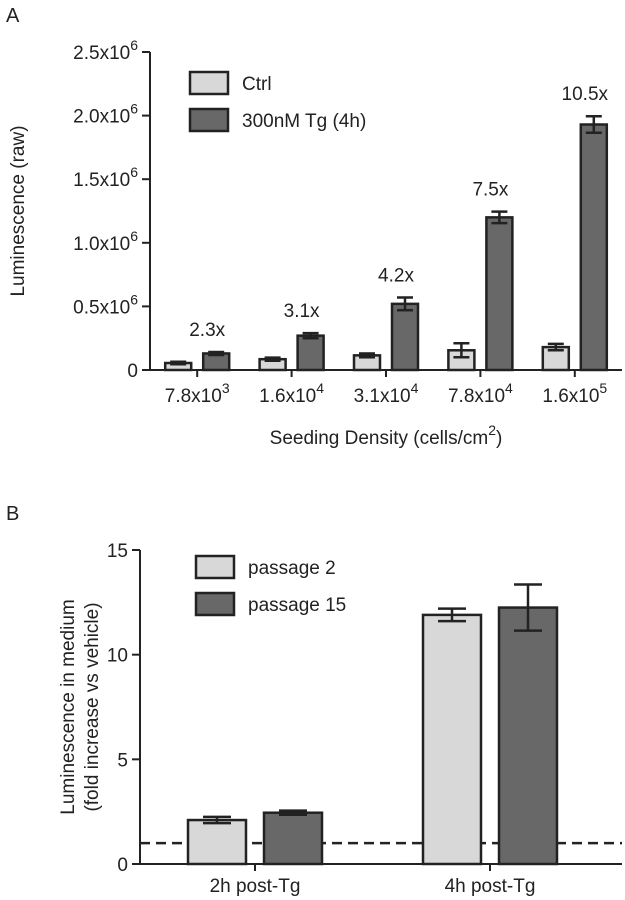  I want to click on legend-label: 300nM Tg (4h), so click(304, 121).